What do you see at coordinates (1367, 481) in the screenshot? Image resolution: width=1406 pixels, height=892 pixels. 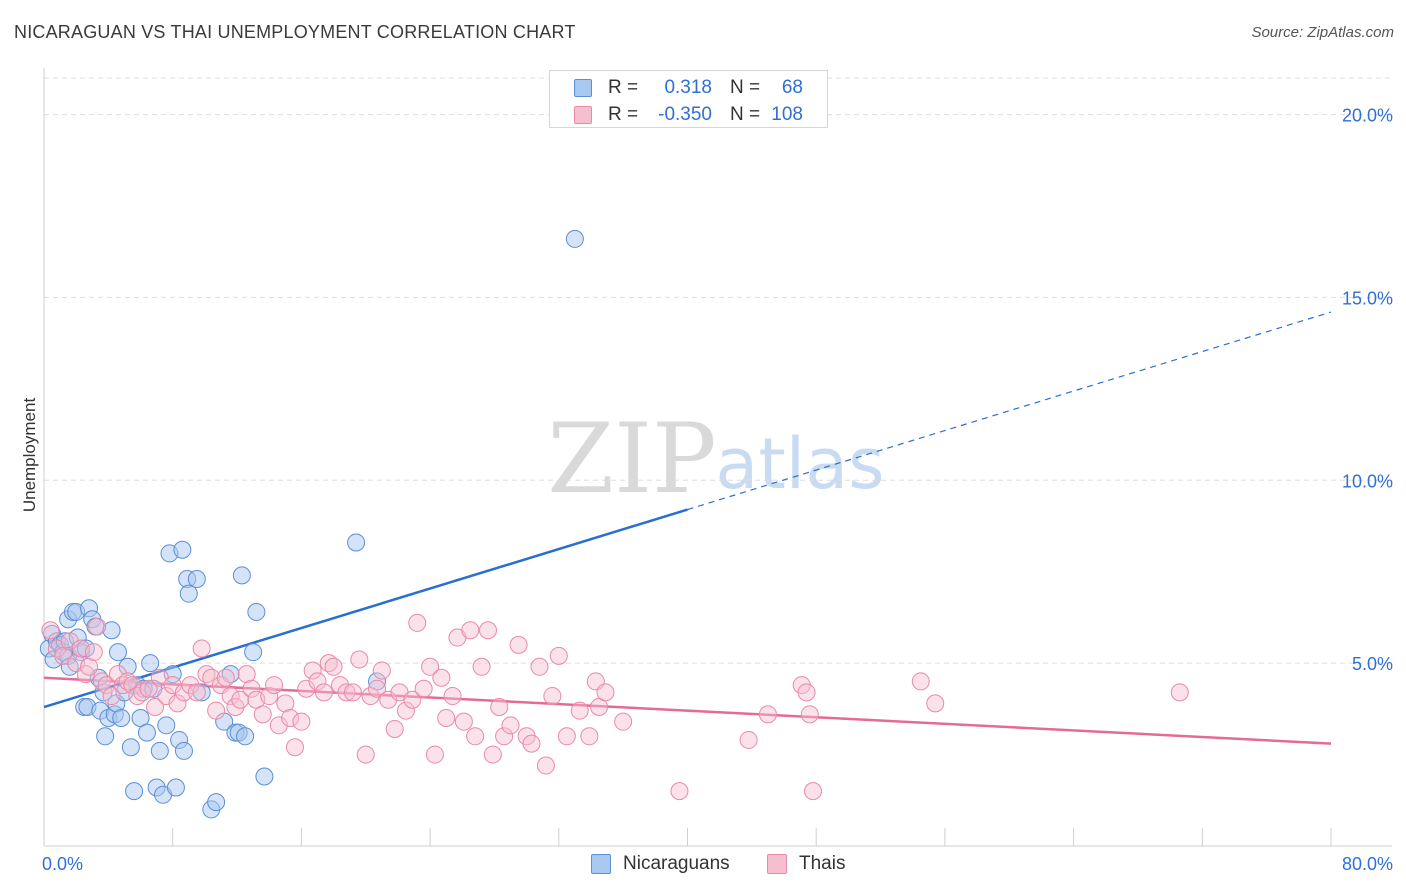 I see `y-tick-label: 10.0%` at bounding box center [1367, 481].